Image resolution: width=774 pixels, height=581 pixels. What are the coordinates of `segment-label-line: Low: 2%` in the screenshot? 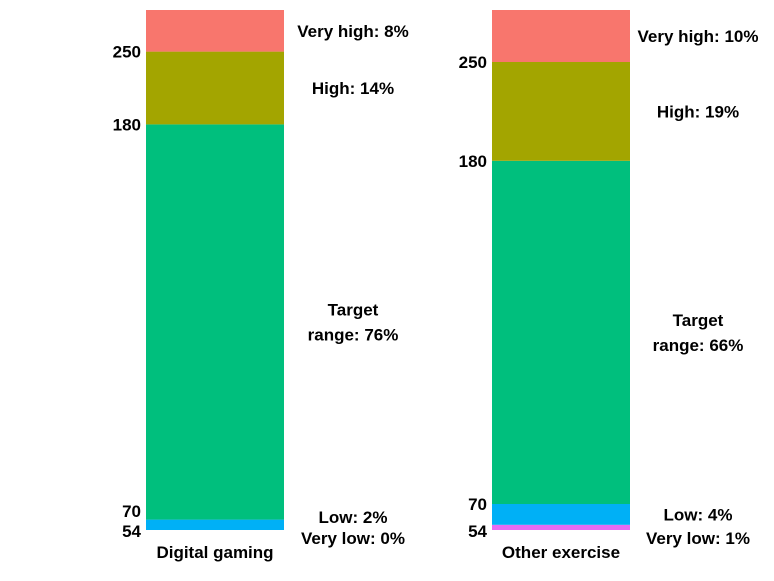 It's located at (353, 517).